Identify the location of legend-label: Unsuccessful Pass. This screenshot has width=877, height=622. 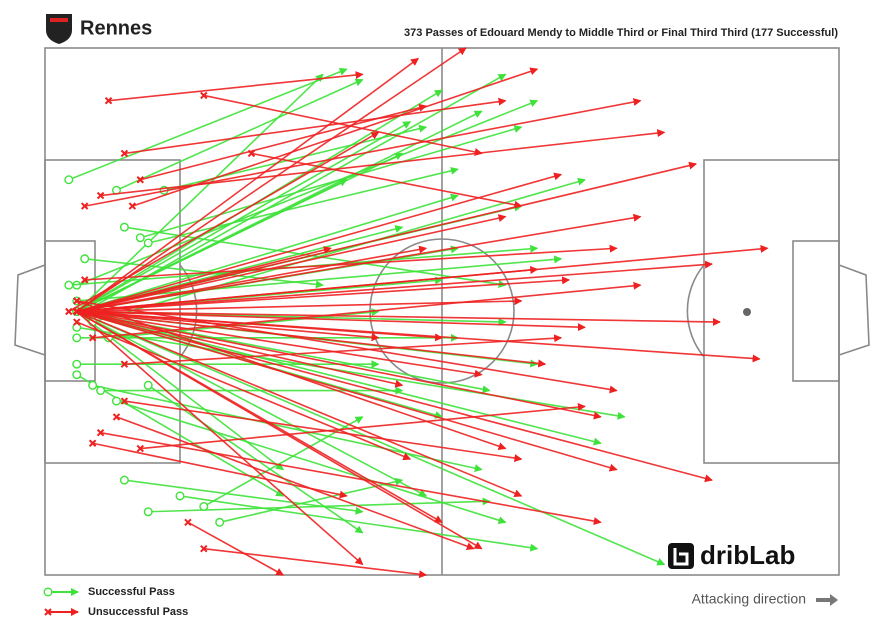
(138, 612).